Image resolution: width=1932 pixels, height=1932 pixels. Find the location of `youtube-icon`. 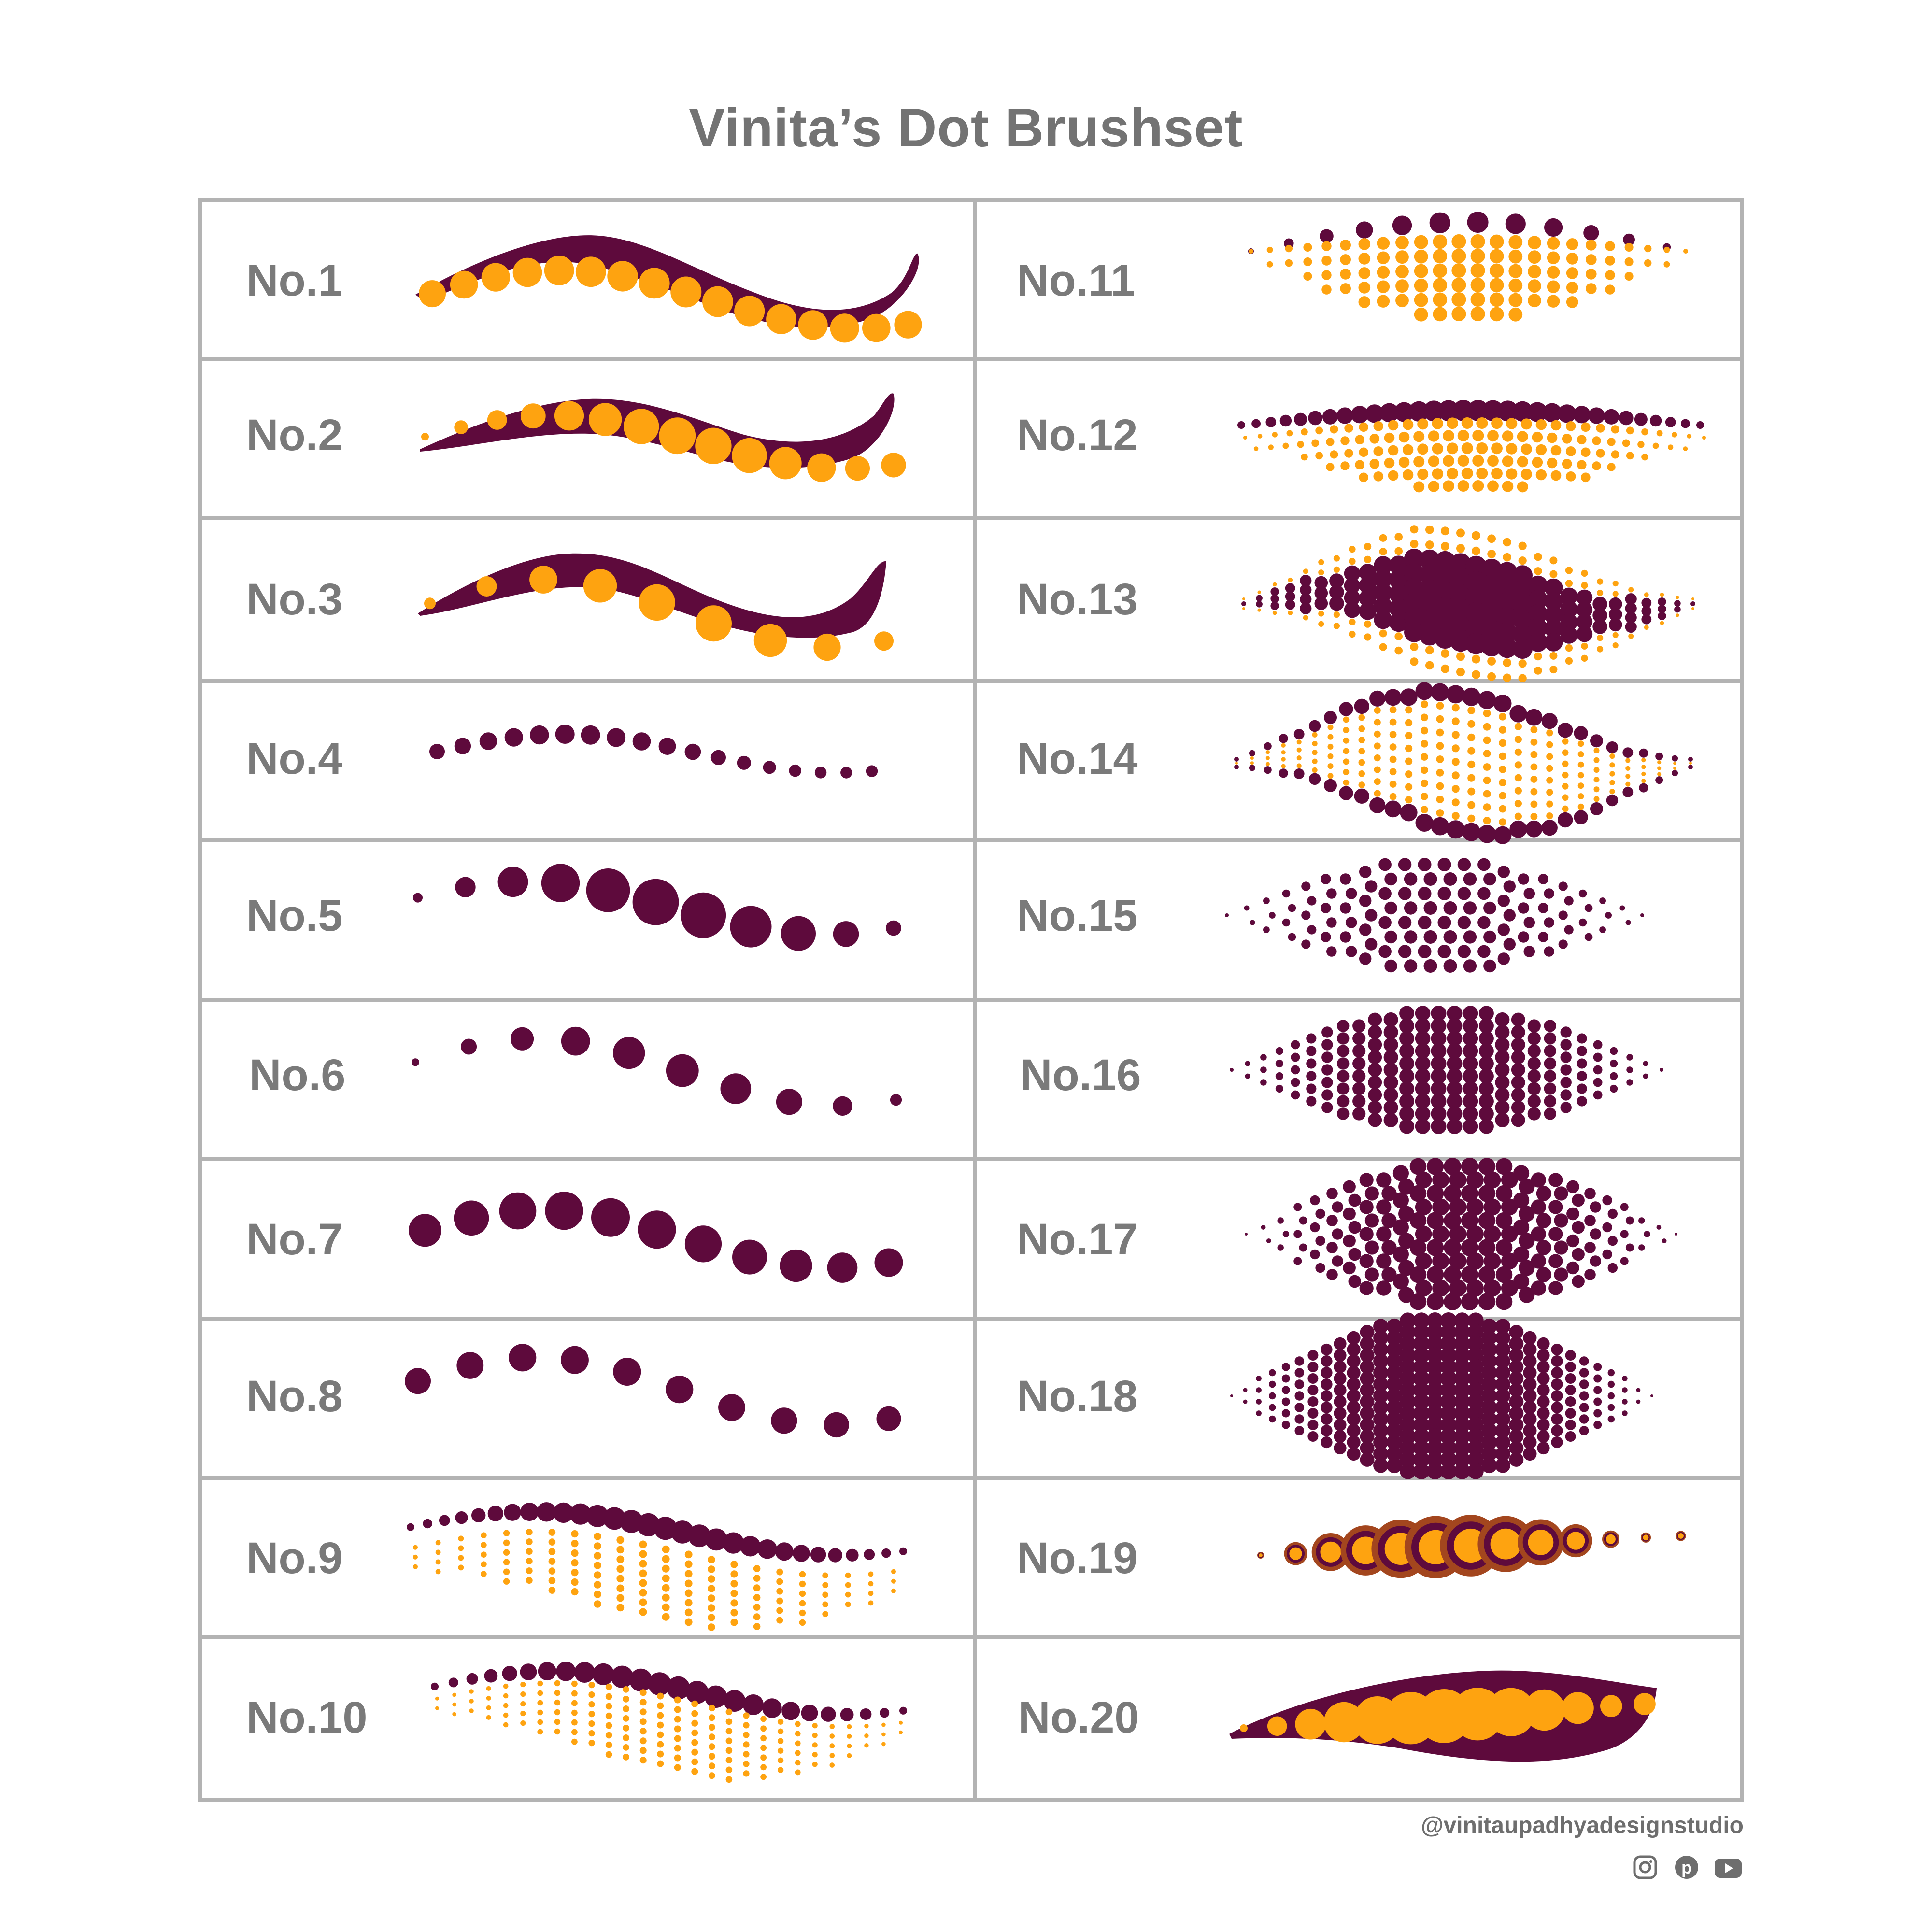

youtube-icon is located at coordinates (1728, 1868).